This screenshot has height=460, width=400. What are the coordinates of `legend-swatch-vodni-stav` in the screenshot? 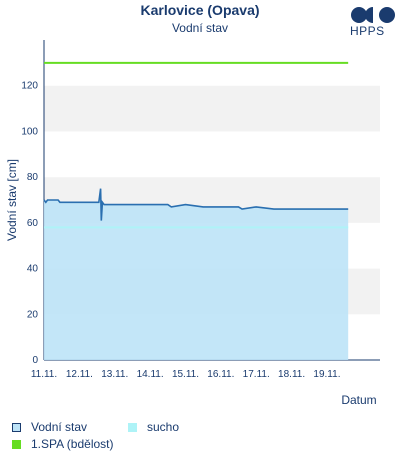 It's located at (16, 427).